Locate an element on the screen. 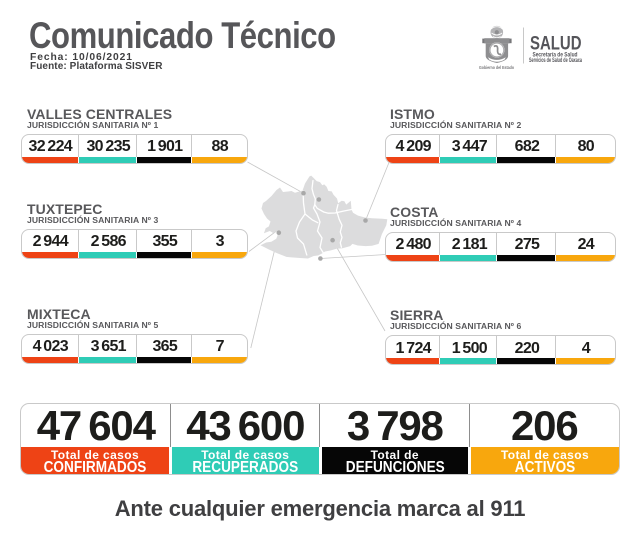 This screenshot has width=640, height=541. svg-text: Gobierno del Estado is located at coordinates (496, 67).